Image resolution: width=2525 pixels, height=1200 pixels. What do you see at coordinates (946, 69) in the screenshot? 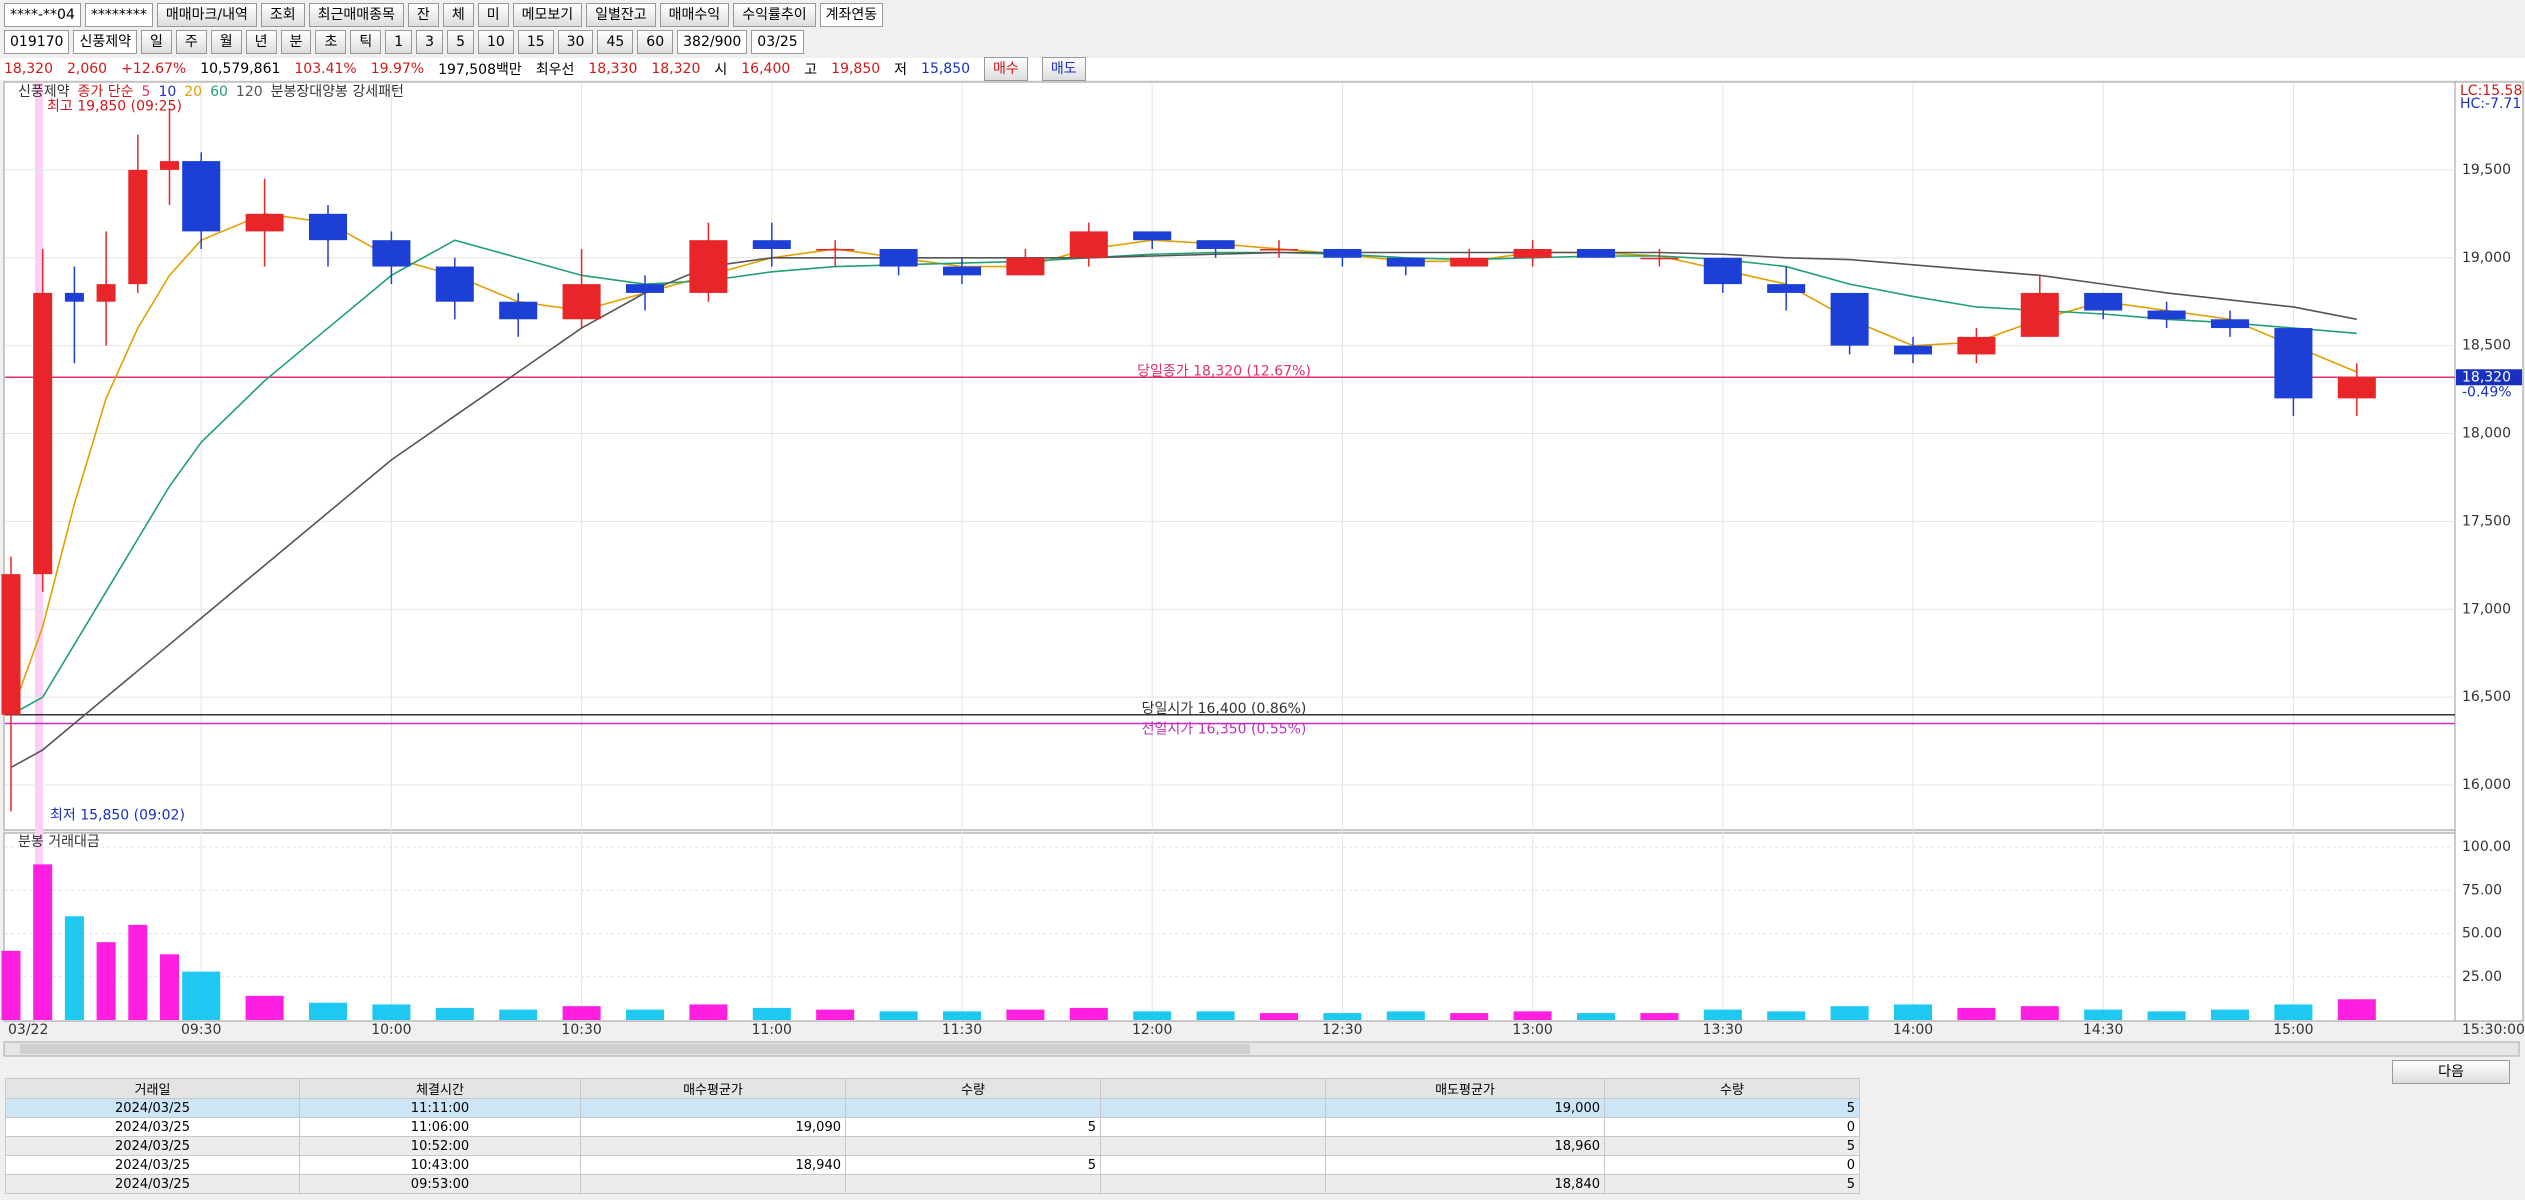
I see `low: 15,850` at bounding box center [946, 69].